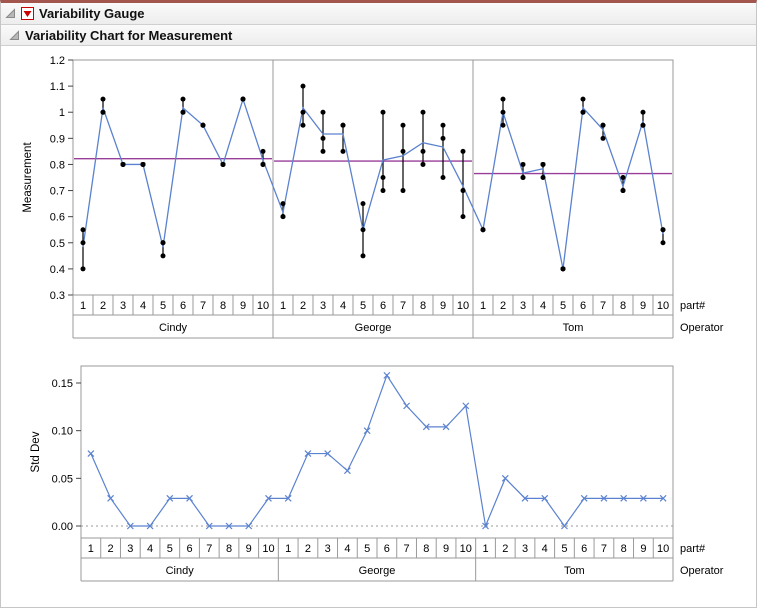  I want to click on svg-text: 0.5, so click(57, 244).